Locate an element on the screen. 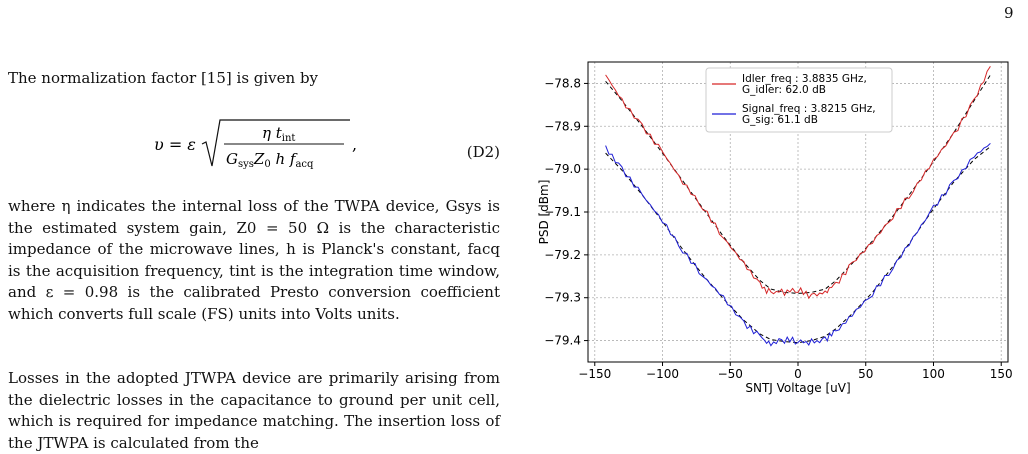  legend-label-1: G_sig: 61.1 dB is located at coordinates (780, 120).